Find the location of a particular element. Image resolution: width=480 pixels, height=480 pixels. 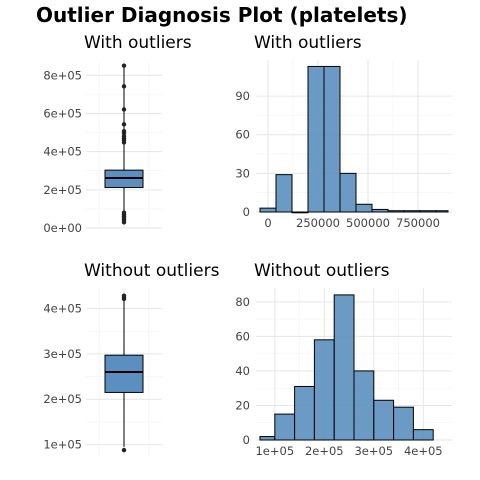

y-tick-label: 0e+00 is located at coordinates (62, 228).